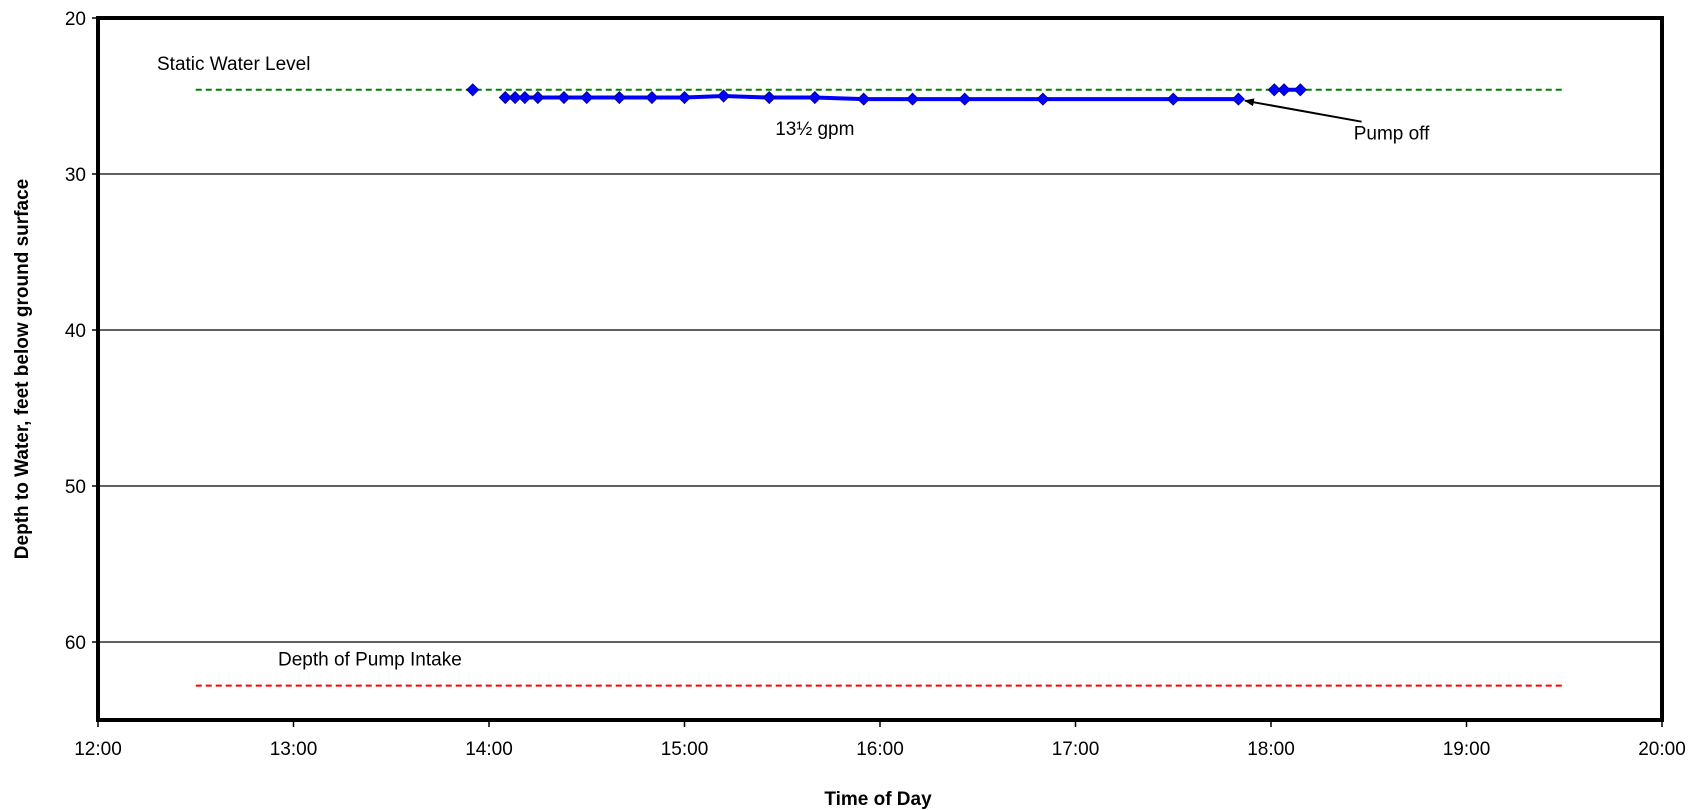 The width and height of the screenshot is (1702, 810). What do you see at coordinates (75, 331) in the screenshot?
I see `y-tick-label: 40` at bounding box center [75, 331].